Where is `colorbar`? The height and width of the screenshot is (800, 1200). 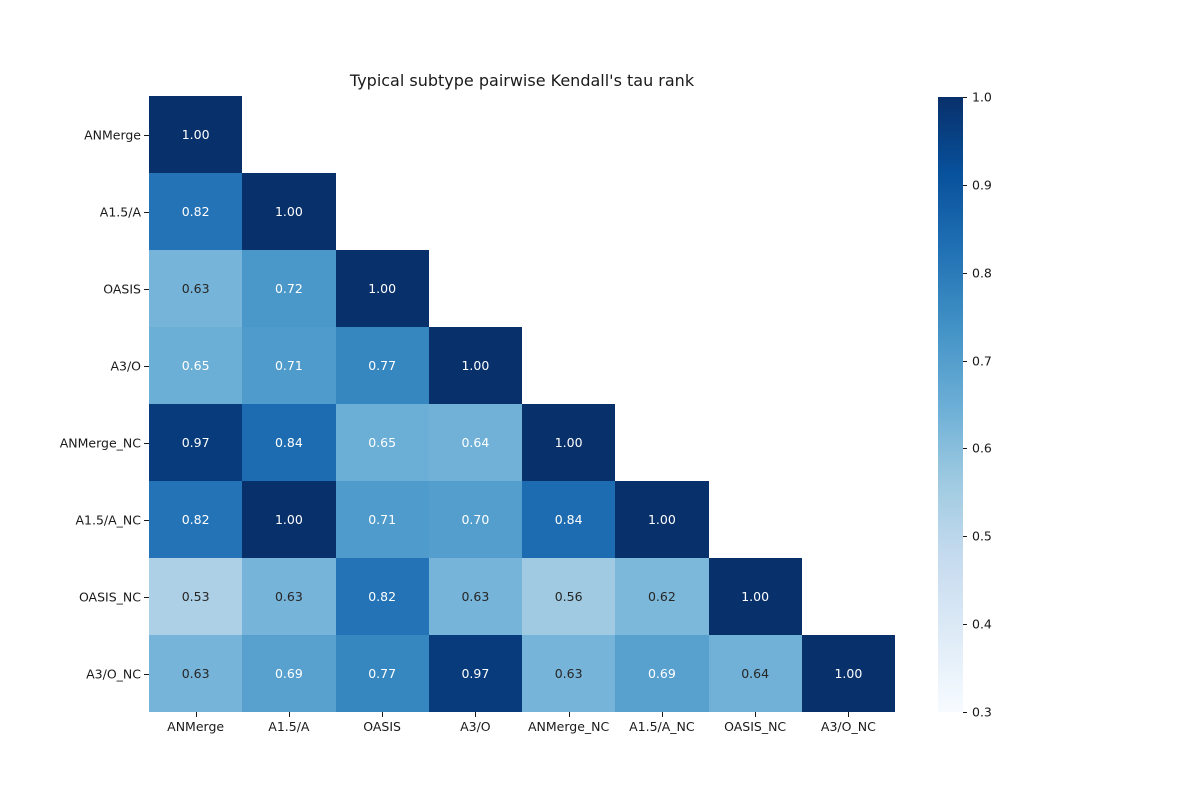
colorbar is located at coordinates (950, 404).